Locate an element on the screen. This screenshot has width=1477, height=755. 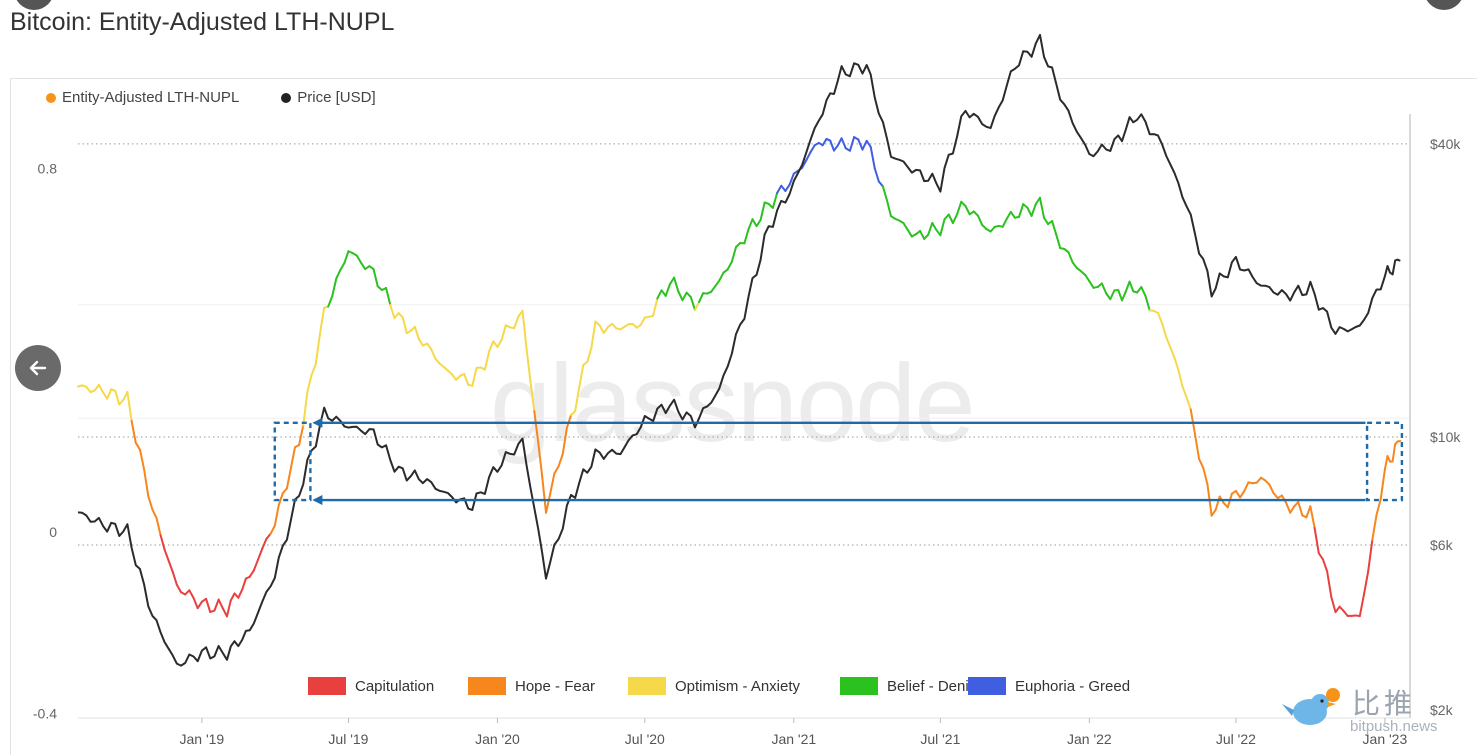
x-tick-label: Jul '21 is located at coordinates (940, 739).